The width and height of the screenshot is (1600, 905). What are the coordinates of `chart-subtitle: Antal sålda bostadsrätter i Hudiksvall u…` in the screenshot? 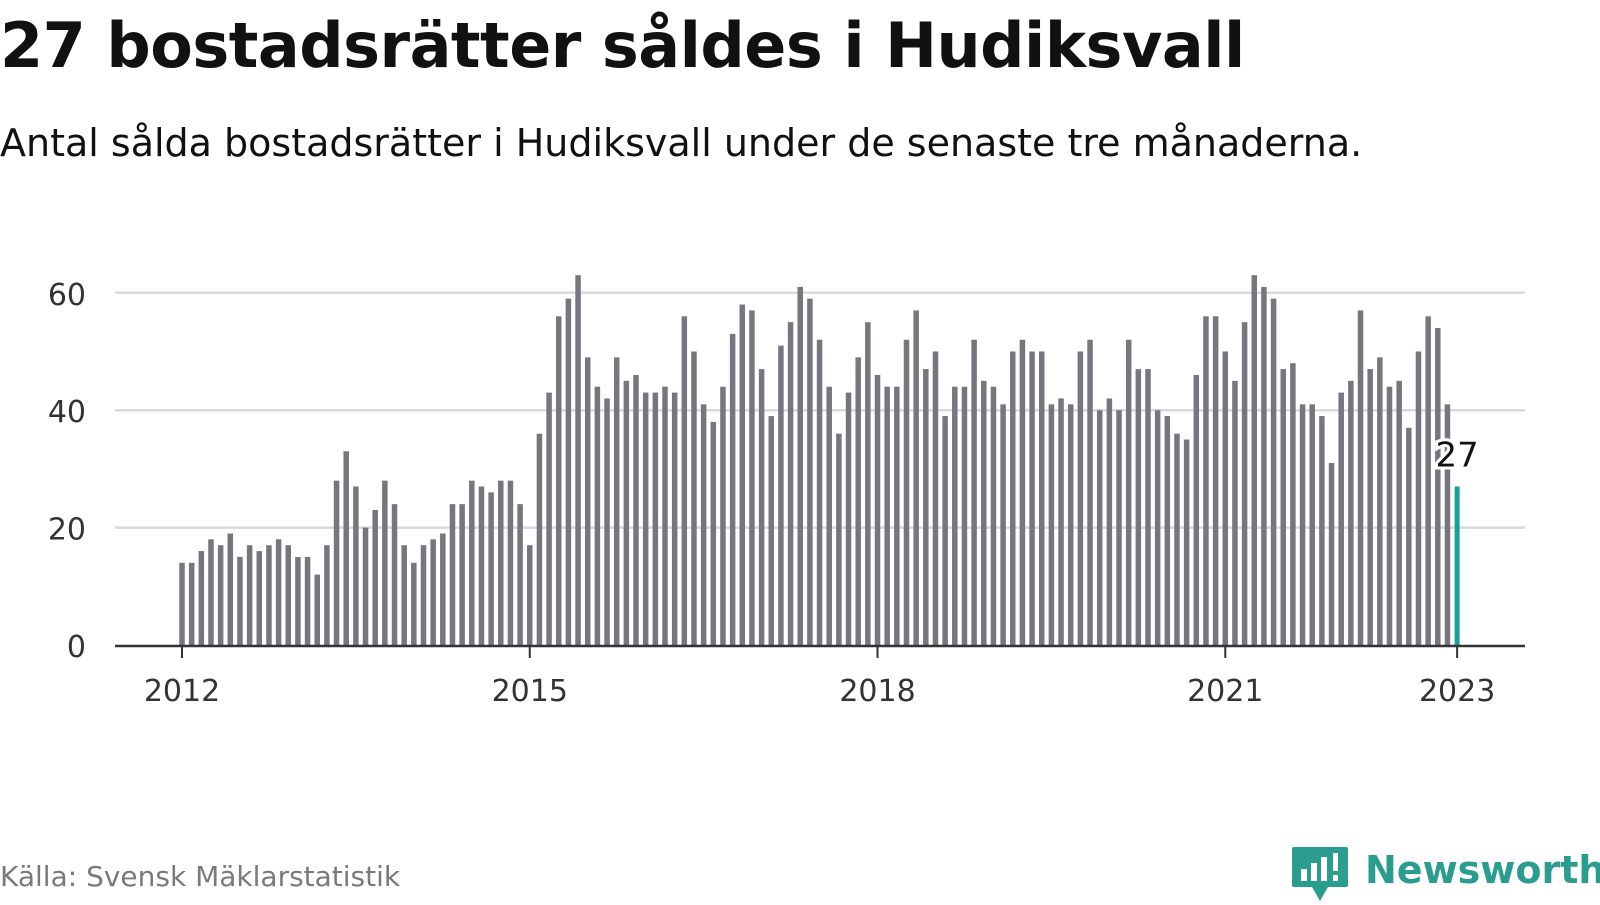 It's located at (681, 143).